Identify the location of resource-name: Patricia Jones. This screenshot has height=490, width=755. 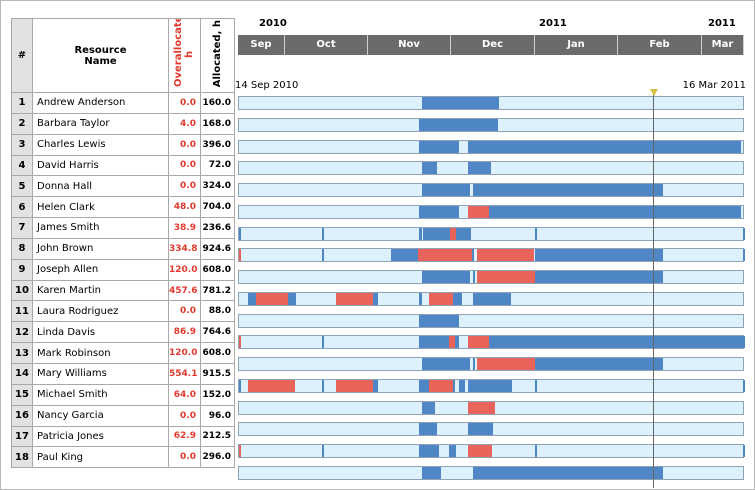
(100, 436).